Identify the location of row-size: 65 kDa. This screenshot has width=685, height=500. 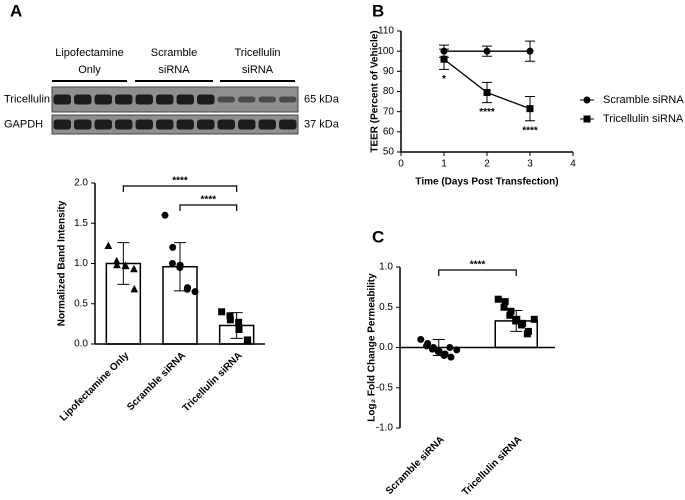
(322, 99).